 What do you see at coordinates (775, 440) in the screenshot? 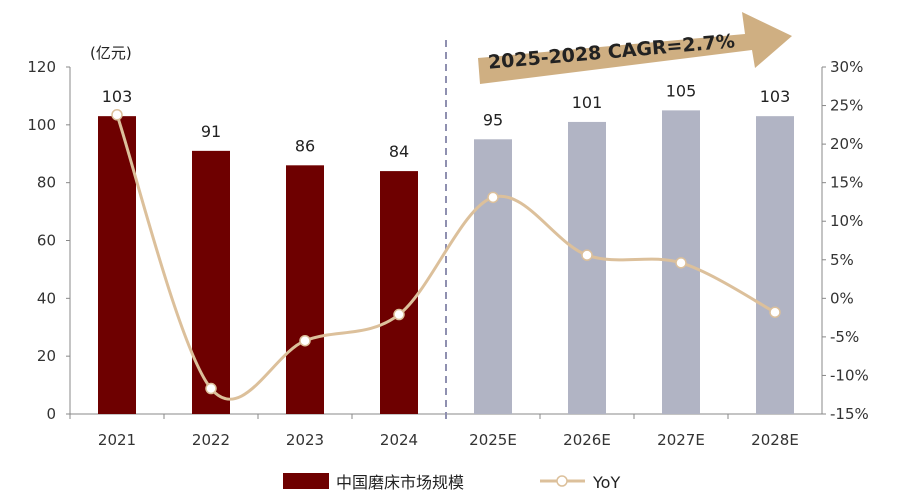
I see `x-tick-label: 2028E` at bounding box center [775, 440].